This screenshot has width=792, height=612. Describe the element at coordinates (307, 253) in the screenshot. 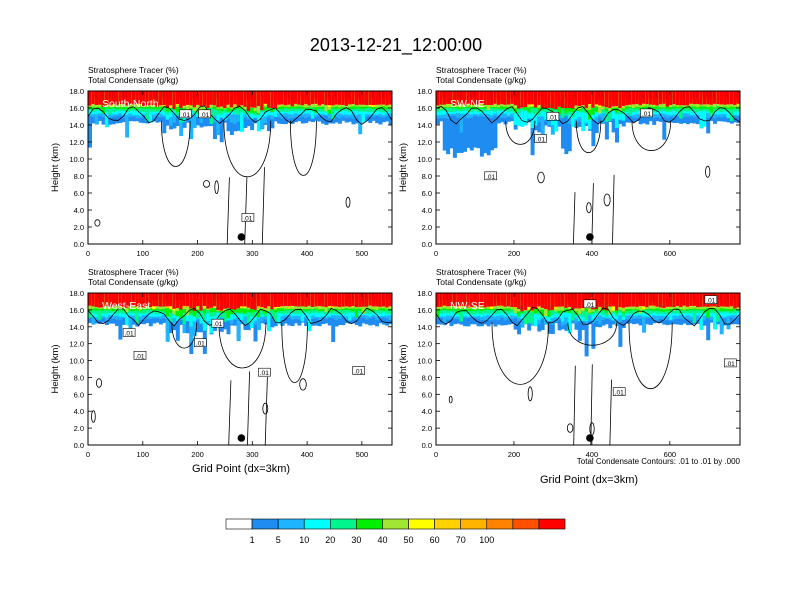

I see `x-tick-label: 400` at that location.